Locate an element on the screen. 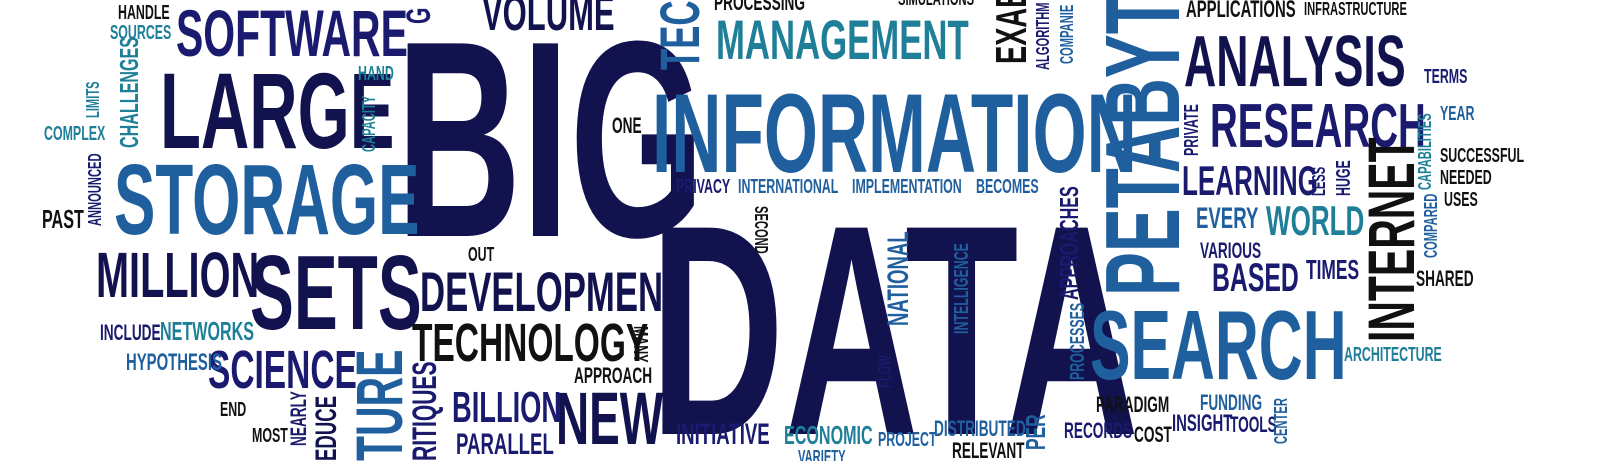  word-implementation: IMPLEMENTATION is located at coordinates (907, 187).